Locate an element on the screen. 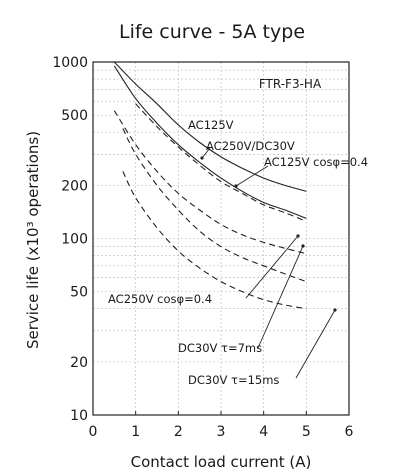 This screenshot has height=474, width=414. y-tick-label: 50 is located at coordinates (79, 293).